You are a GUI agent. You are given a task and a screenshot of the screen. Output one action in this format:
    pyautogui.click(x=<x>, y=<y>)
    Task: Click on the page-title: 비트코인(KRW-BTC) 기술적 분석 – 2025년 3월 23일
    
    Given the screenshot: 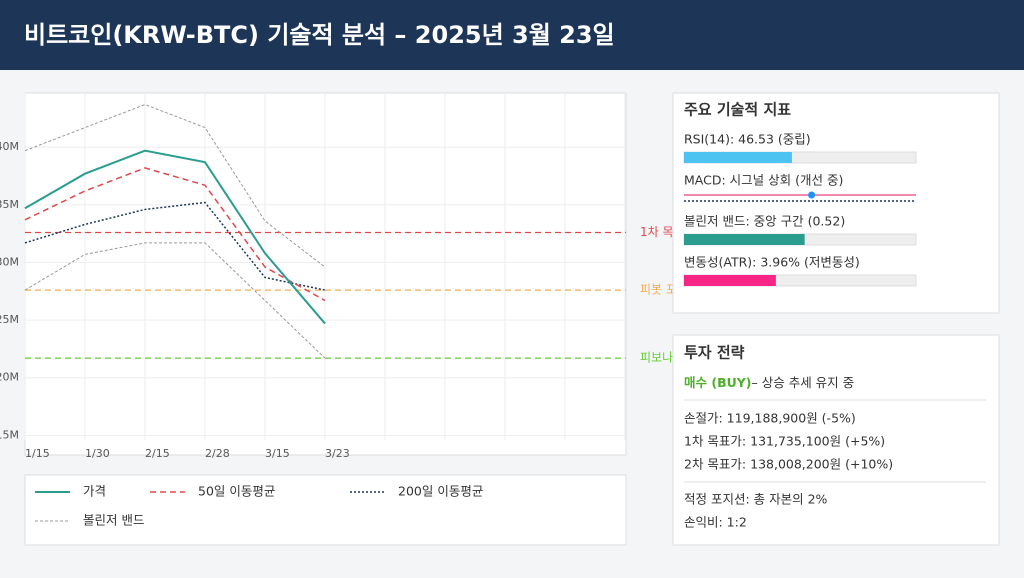 What is the action you would take?
    pyautogui.click(x=319, y=35)
    